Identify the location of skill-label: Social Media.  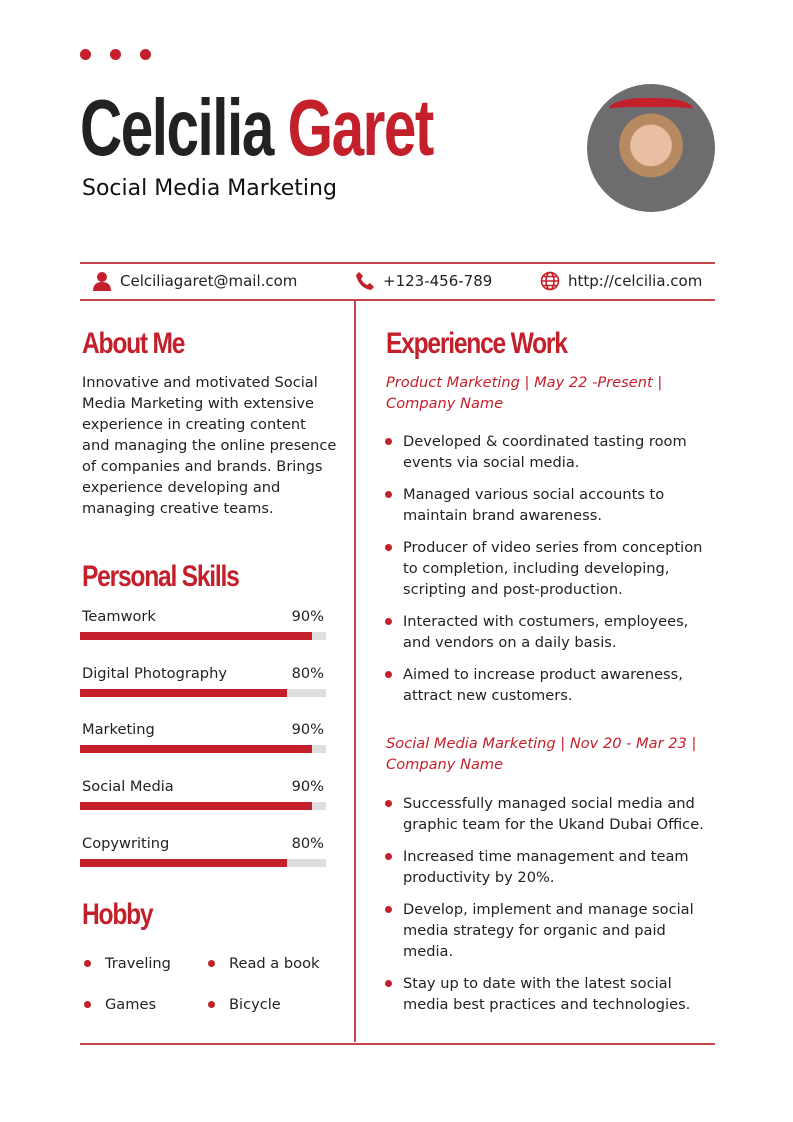
(128, 787).